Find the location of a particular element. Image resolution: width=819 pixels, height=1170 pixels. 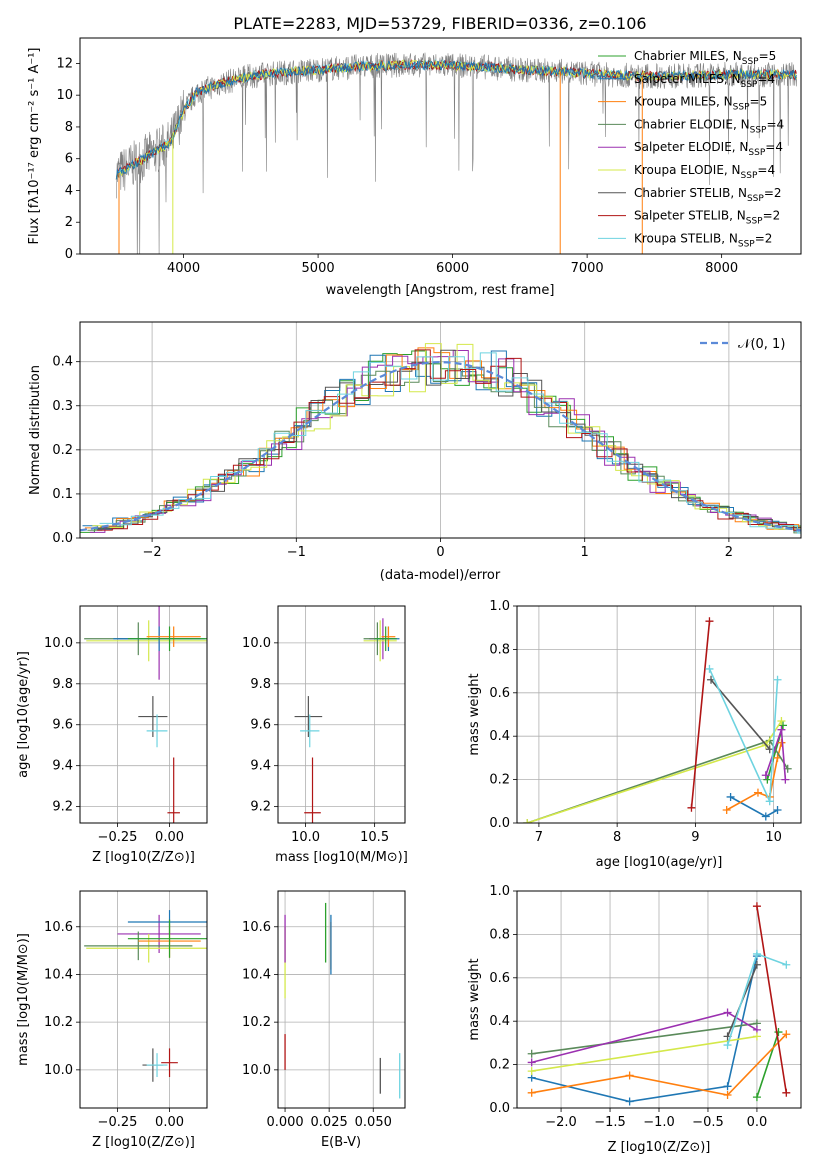

legend-label: Chabrier ELODIE, NSSP=4 is located at coordinates (709, 126).